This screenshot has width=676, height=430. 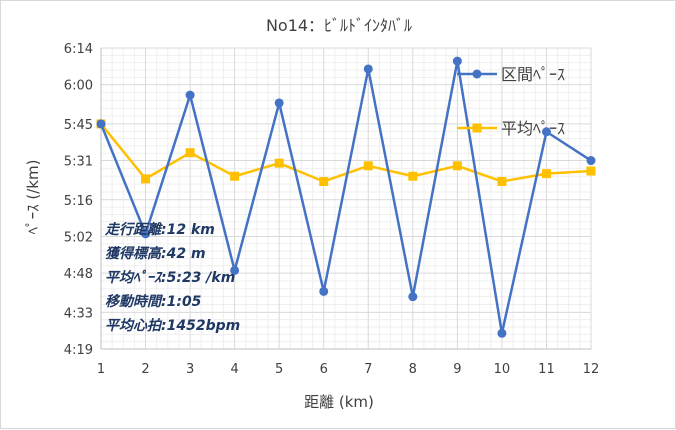 What do you see at coordinates (155, 253) in the screenshot?
I see `stat-elevation-gain: 獲得標高:42 m` at bounding box center [155, 253].